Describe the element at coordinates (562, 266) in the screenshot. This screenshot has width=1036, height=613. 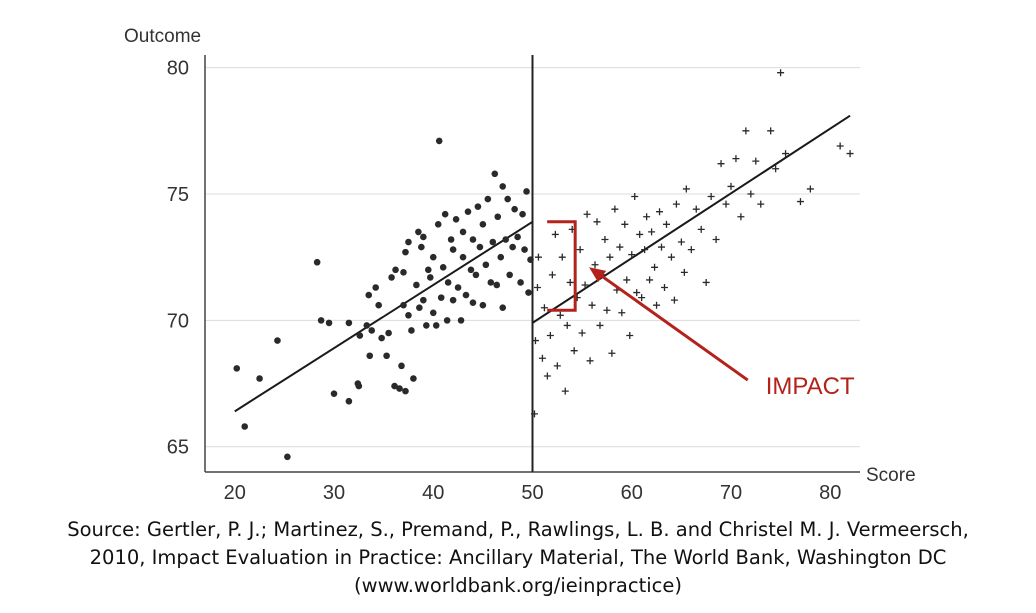
I see `impact-bracket` at that location.